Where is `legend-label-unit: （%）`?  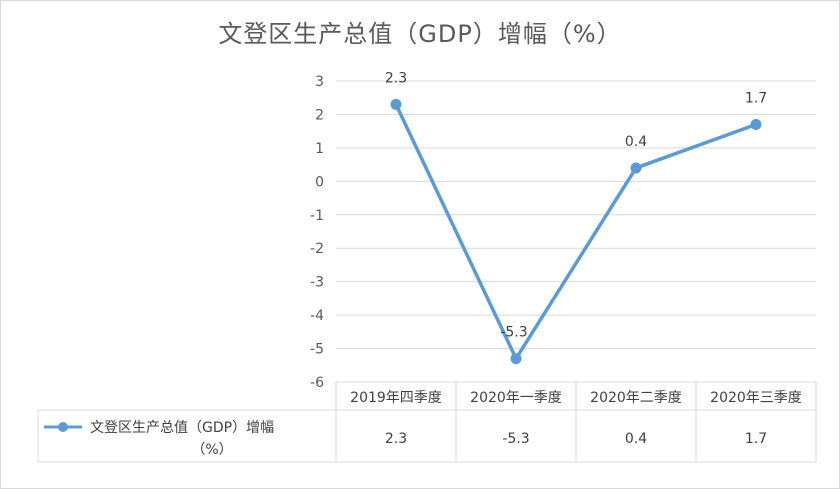 legend-label-unit: （%） is located at coordinates (211, 450).